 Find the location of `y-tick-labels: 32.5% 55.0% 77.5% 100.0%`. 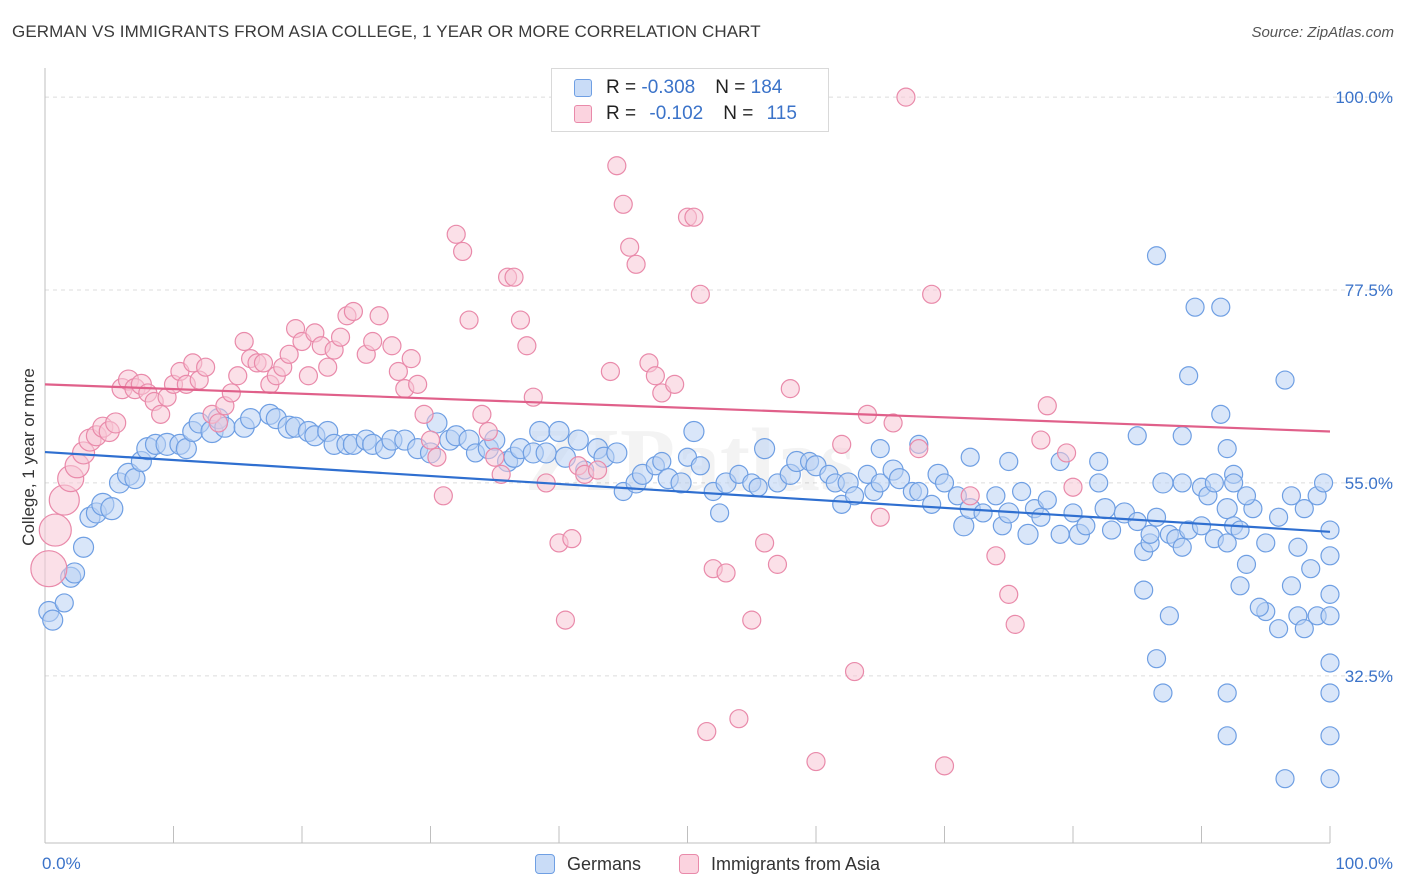

y-tick-labels: 32.5% 55.0% 77.5% 100.0% is located at coordinates (1364, 387).